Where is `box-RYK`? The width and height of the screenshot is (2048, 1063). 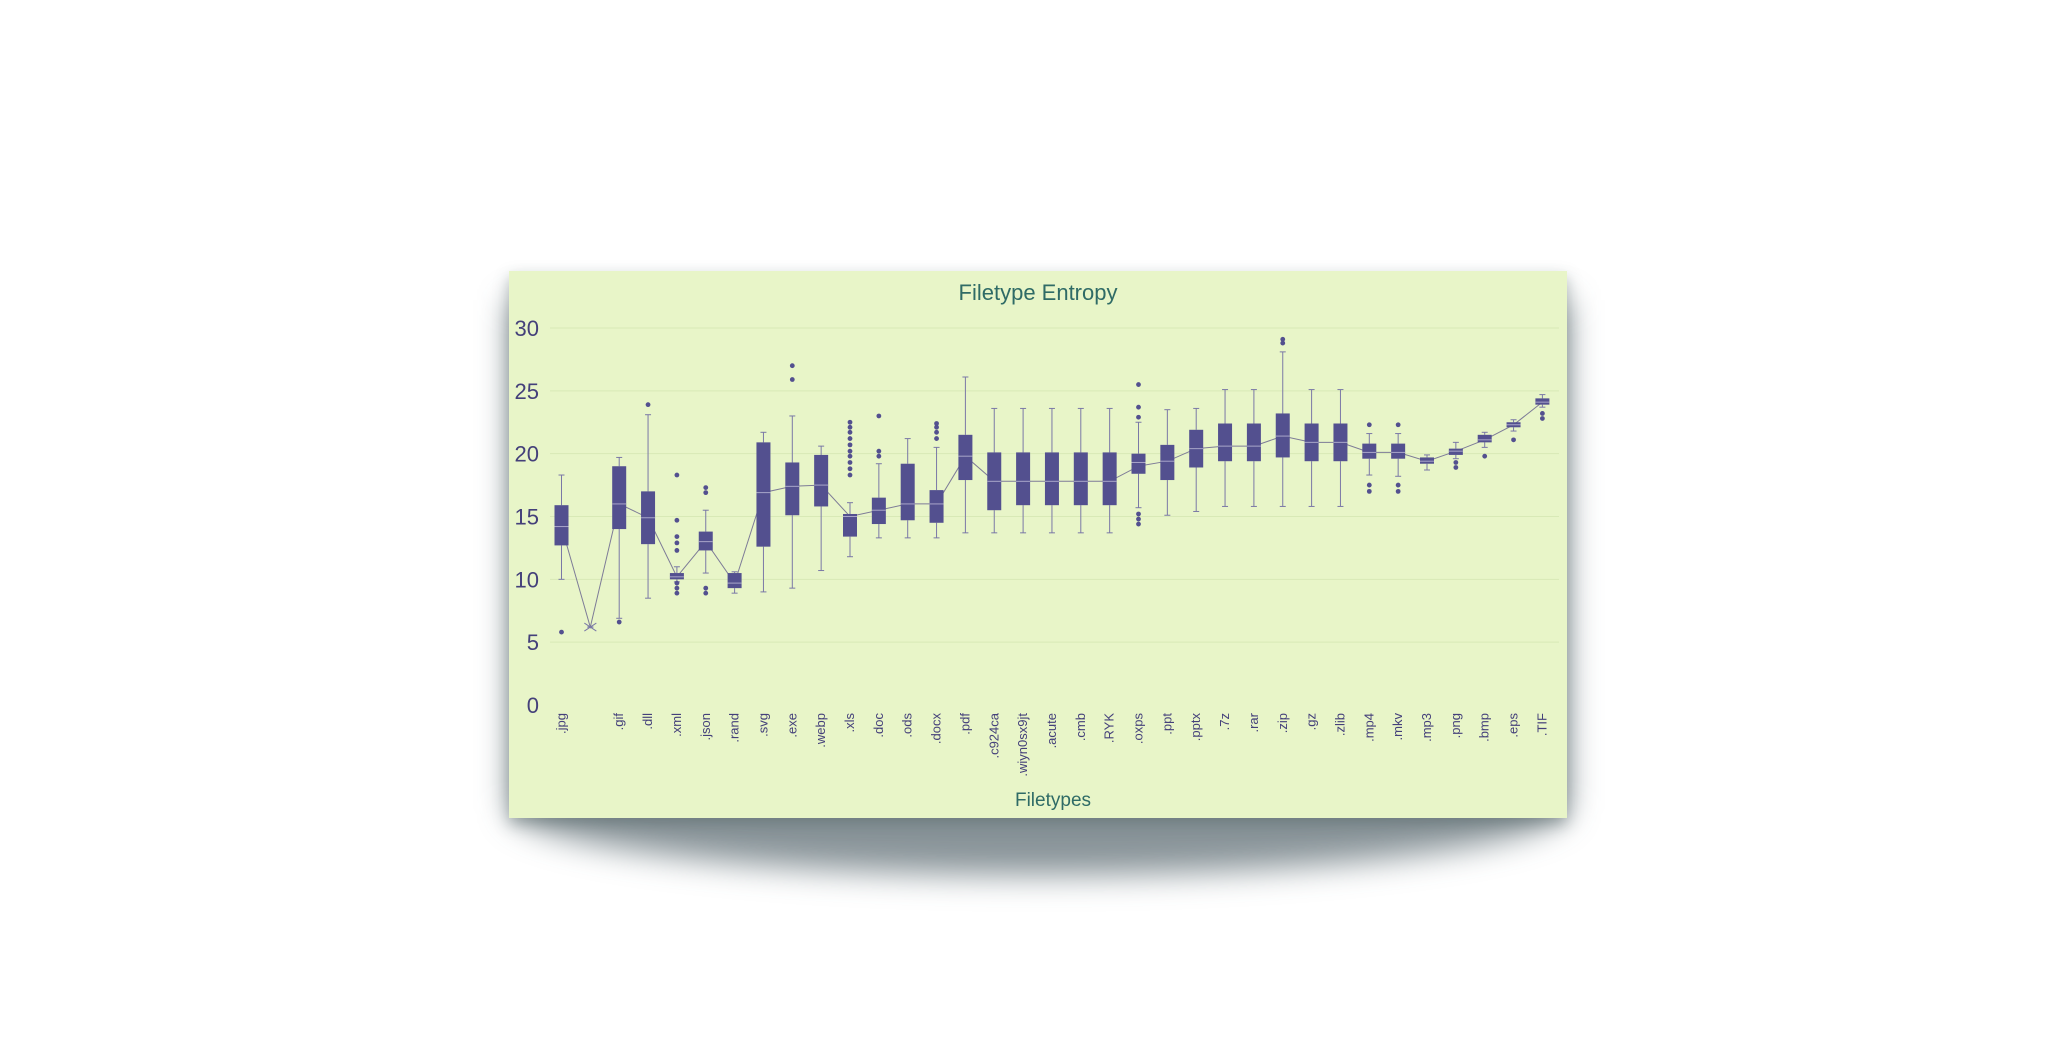
box-RYK is located at coordinates (1109, 470).